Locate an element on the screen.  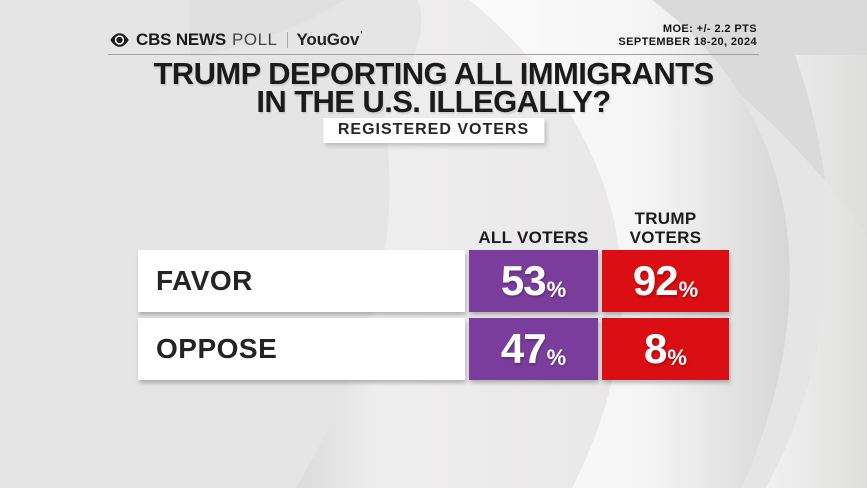
favor-all-voters-value: 53 is located at coordinates (523, 280).